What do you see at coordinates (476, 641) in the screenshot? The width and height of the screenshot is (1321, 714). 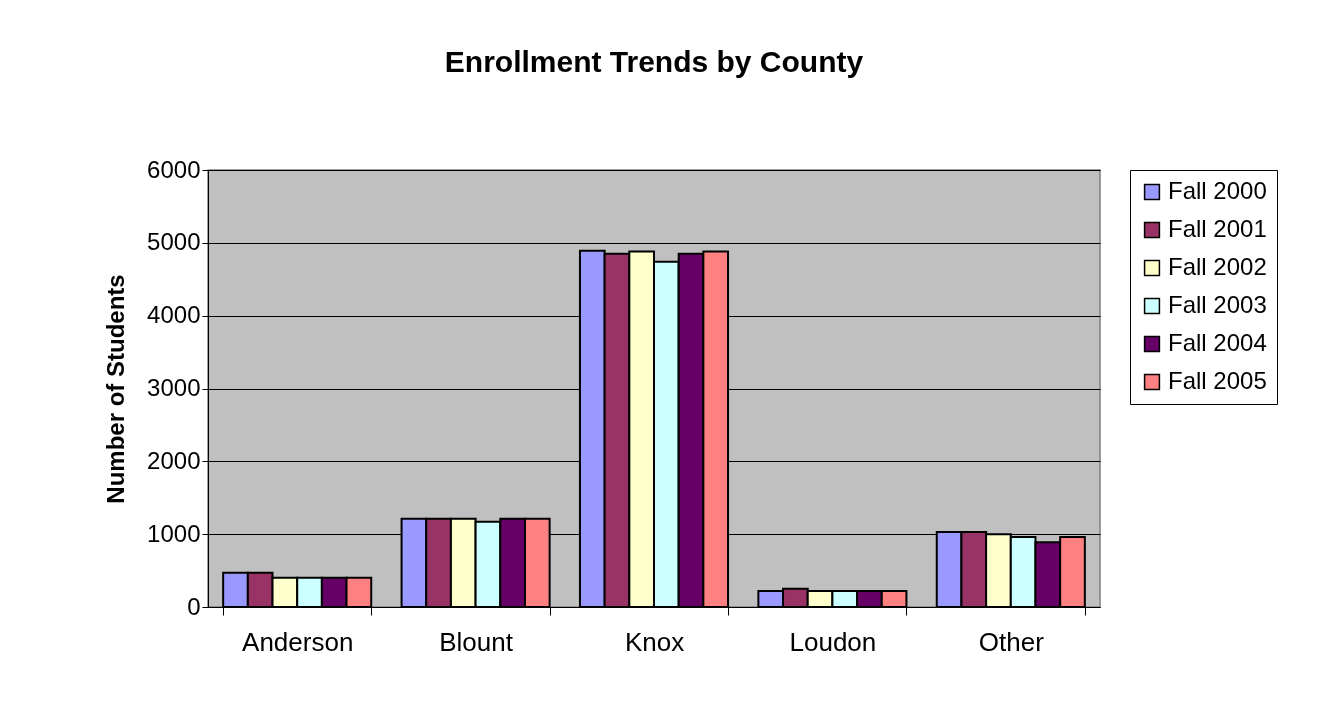 I see `x-tick-label: Blount` at bounding box center [476, 641].